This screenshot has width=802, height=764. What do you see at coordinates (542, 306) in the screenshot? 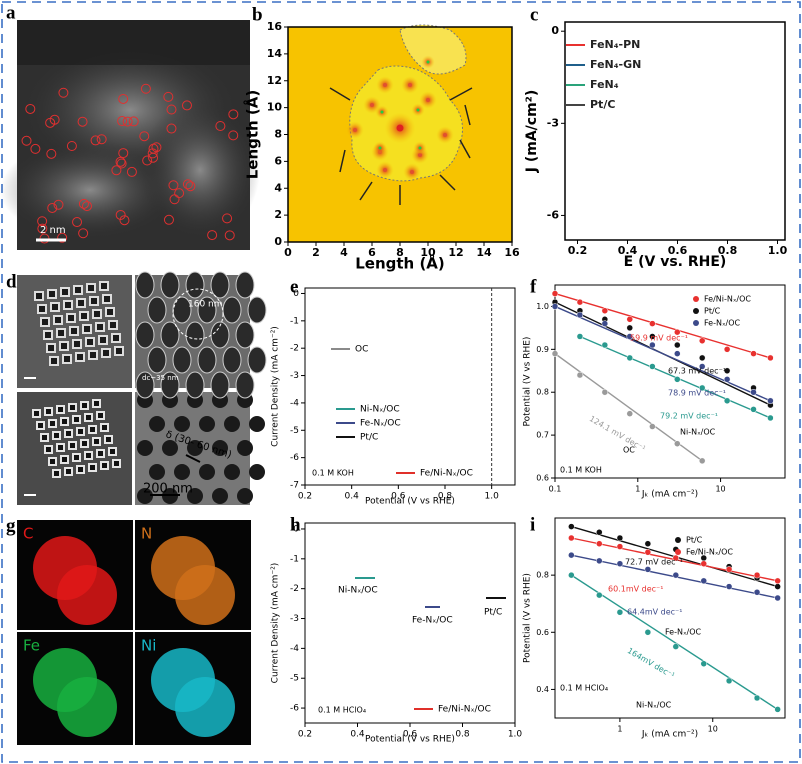
I see `y-tick-label: 1.0` at bounding box center [542, 306].